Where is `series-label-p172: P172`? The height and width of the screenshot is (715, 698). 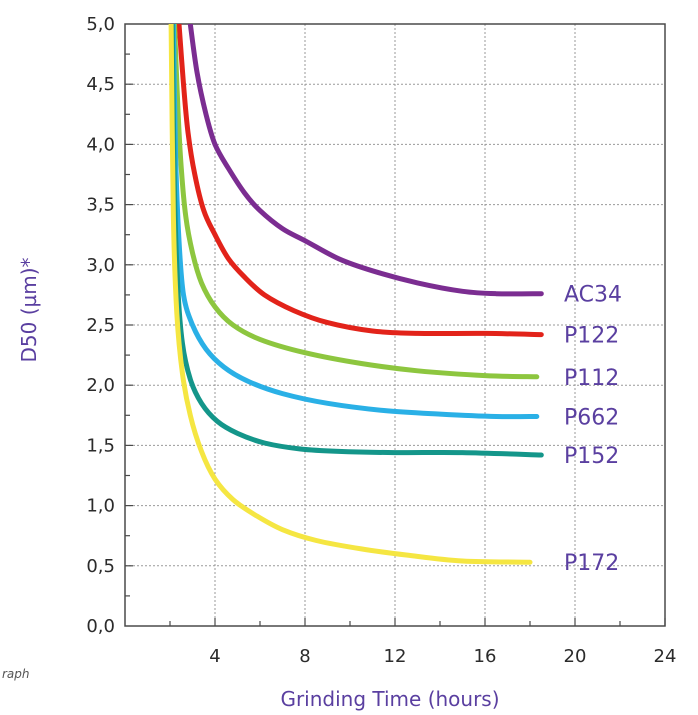
series-label-p172: P172 is located at coordinates (591, 563).